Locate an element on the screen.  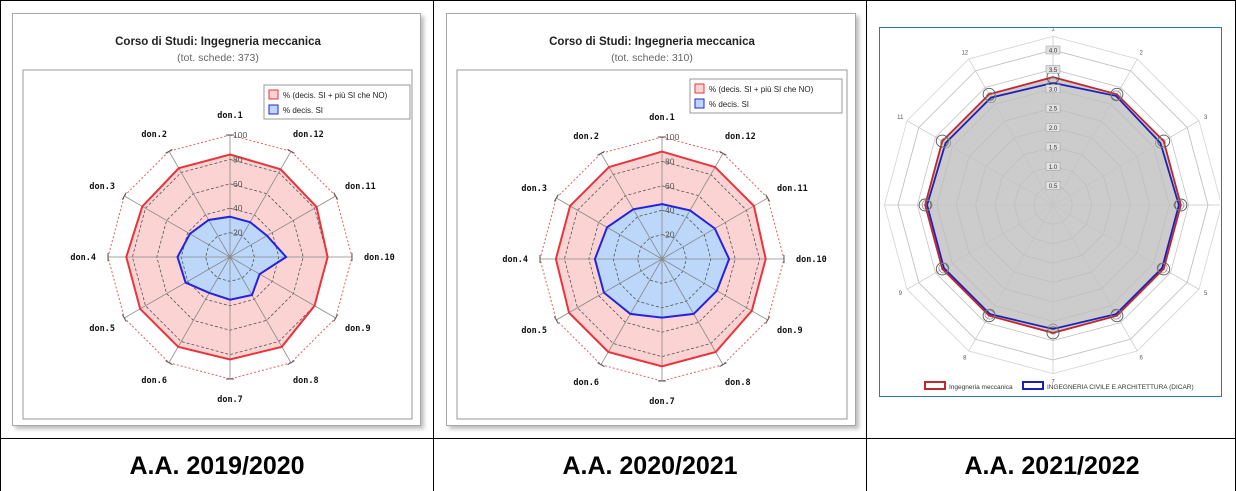
tick-label: 0.5 is located at coordinates (1053, 187).